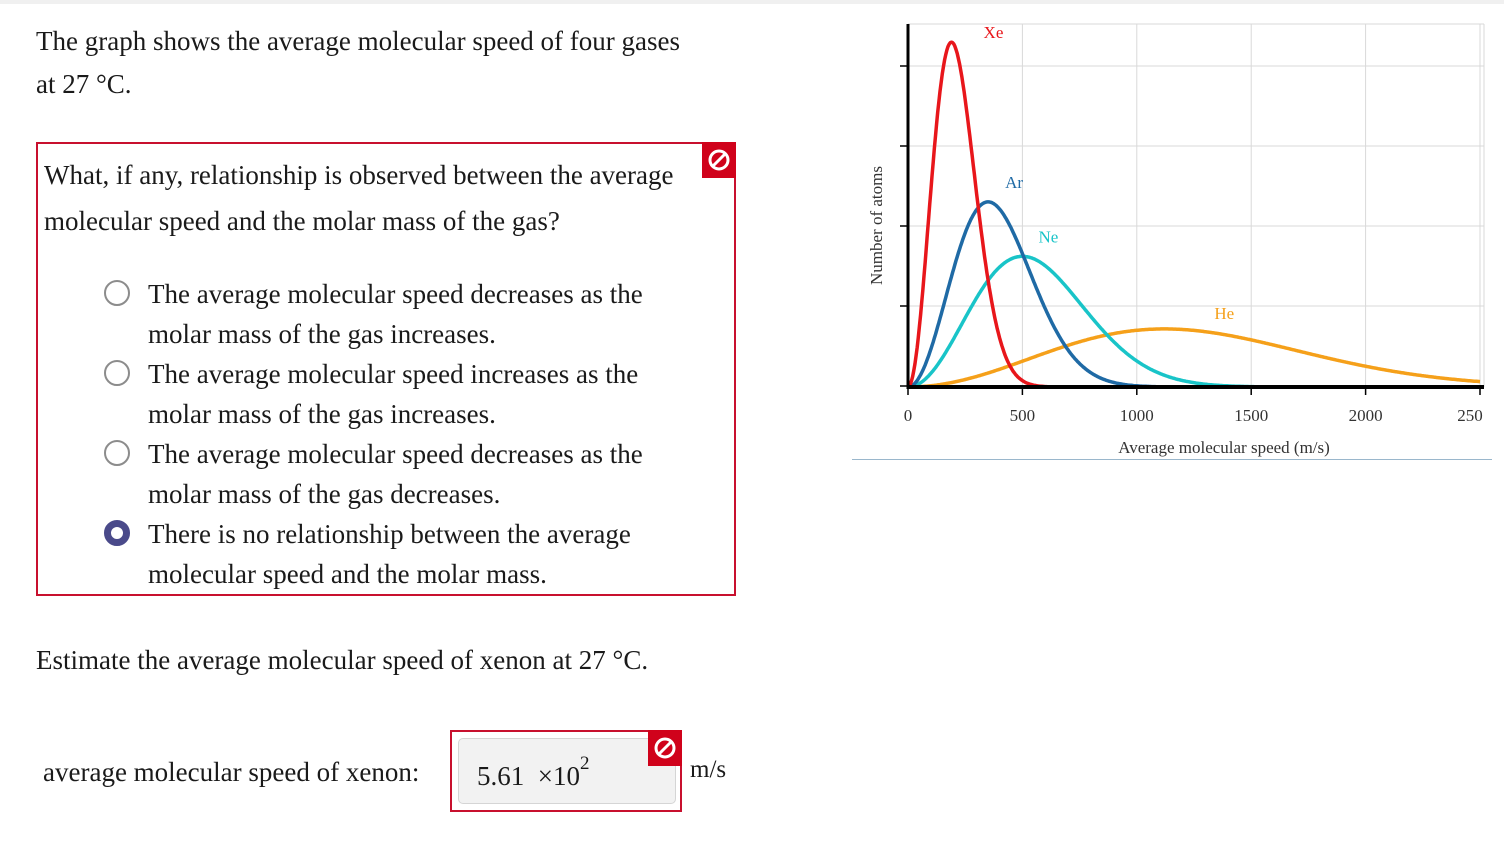 The height and width of the screenshot is (854, 1504). What do you see at coordinates (117, 533) in the screenshot?
I see `radio-button-selected` at bounding box center [117, 533].